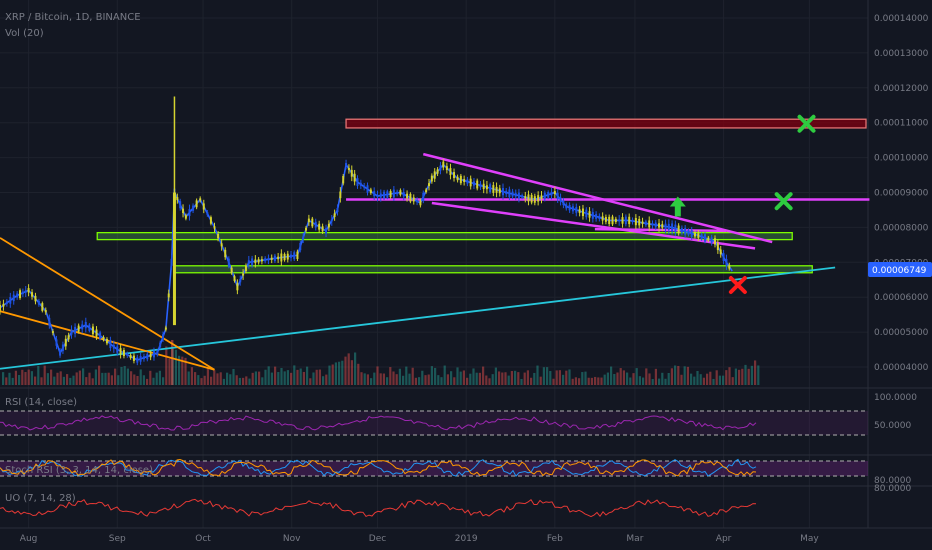 The image size is (932, 550). I want to click on time-axis: Aug Sep Oct Nov Dec 2019 Feb Mar Apr May, so click(420, 539).